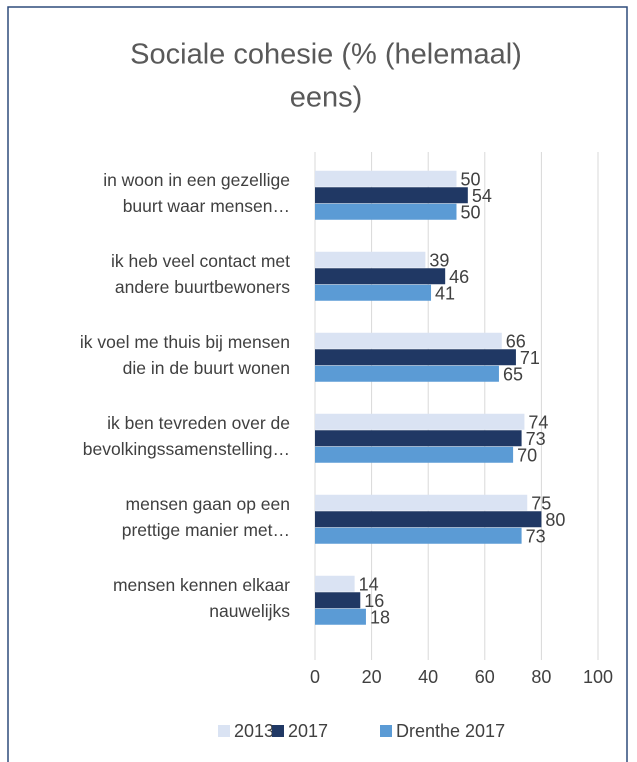  Describe the element at coordinates (198, 423) in the screenshot. I see `y-tick-label: ik ben tevreden over de` at that location.